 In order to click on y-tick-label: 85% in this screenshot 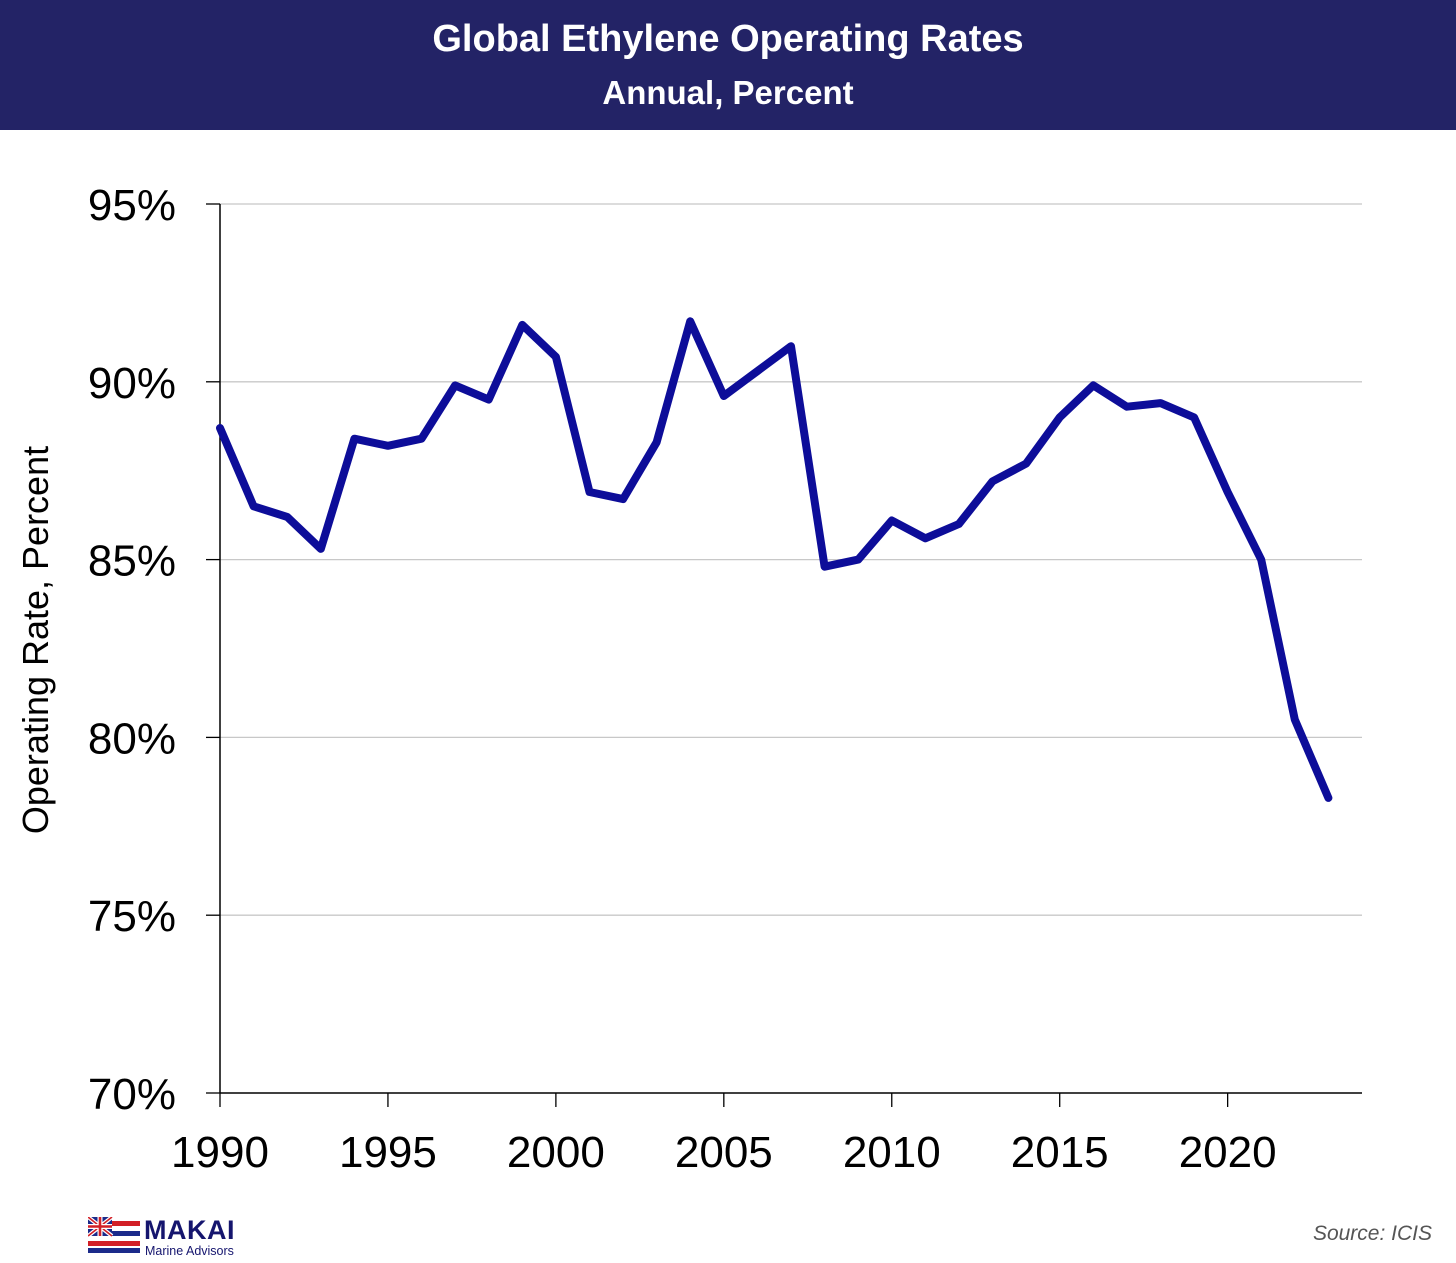, I will do `click(132, 561)`.